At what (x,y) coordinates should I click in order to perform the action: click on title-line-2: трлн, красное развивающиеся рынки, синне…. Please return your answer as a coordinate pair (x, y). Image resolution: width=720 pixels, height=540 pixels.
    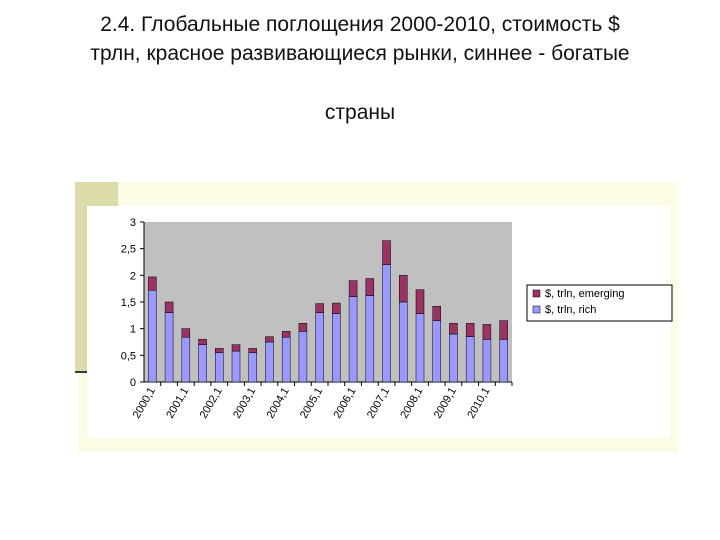
    Looking at the image, I should click on (360, 53).